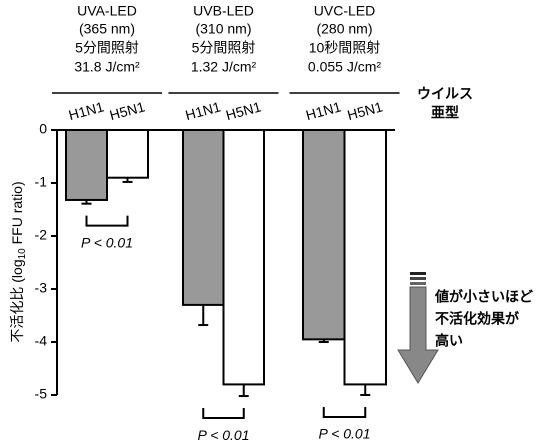  I want to click on group-detail: (310 nm), so click(223, 29).